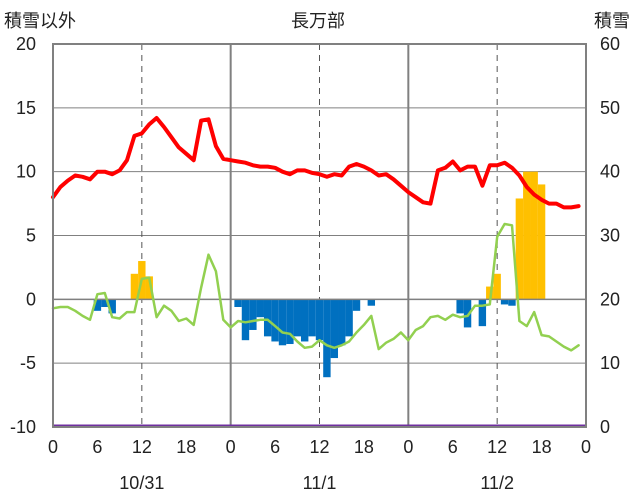  What do you see at coordinates (610, 363) in the screenshot?
I see `right-tick-label: 10` at bounding box center [610, 363].